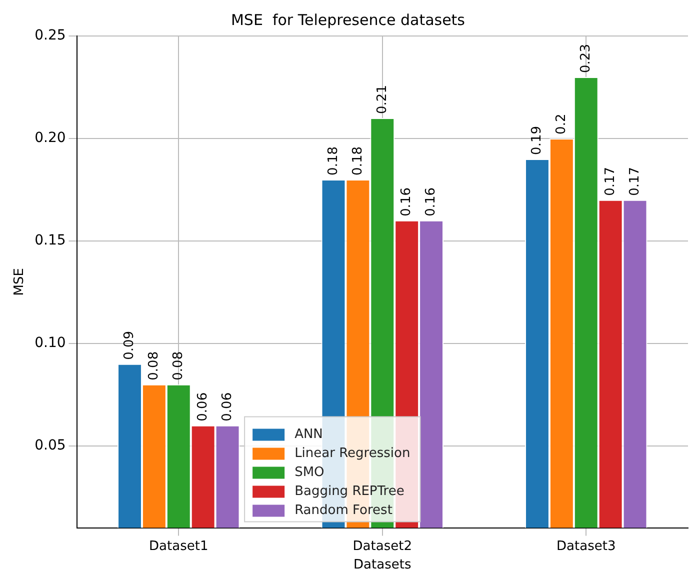 Image resolution: width=700 pixels, height=581 pixels. I want to click on chart-title: MSE for Telepresence datasets, so click(348, 19).